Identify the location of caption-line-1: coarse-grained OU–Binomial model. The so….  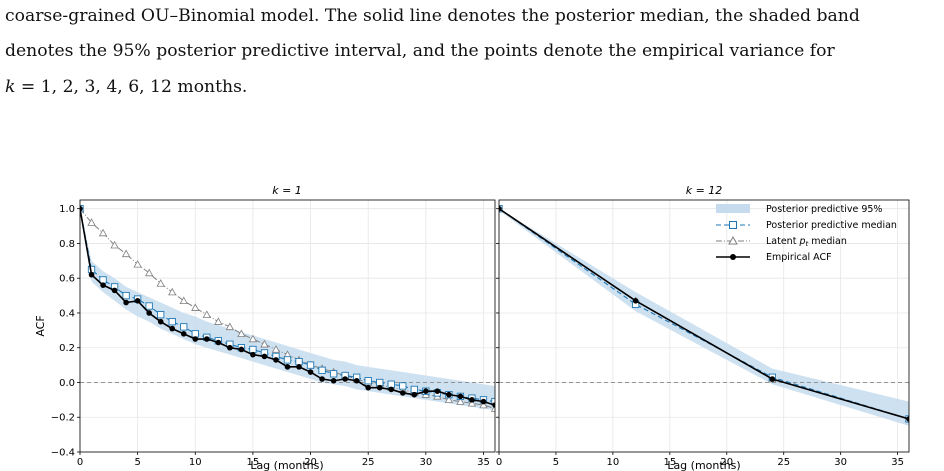
(432, 16).